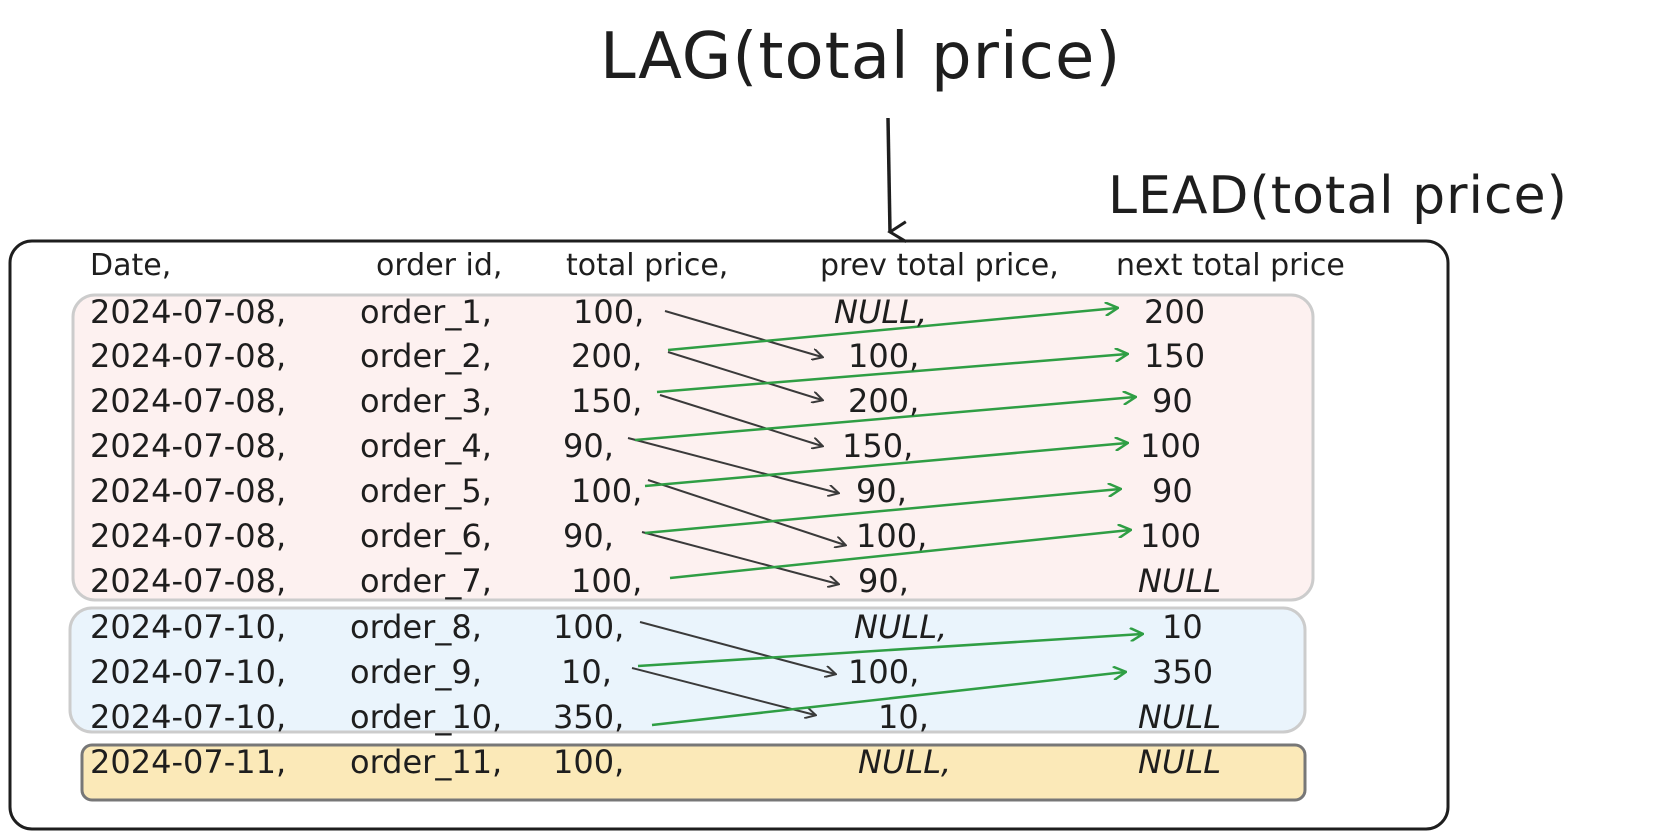 The image size is (1657, 839). I want to click on cell-order-id: order_4,, so click(426, 446).